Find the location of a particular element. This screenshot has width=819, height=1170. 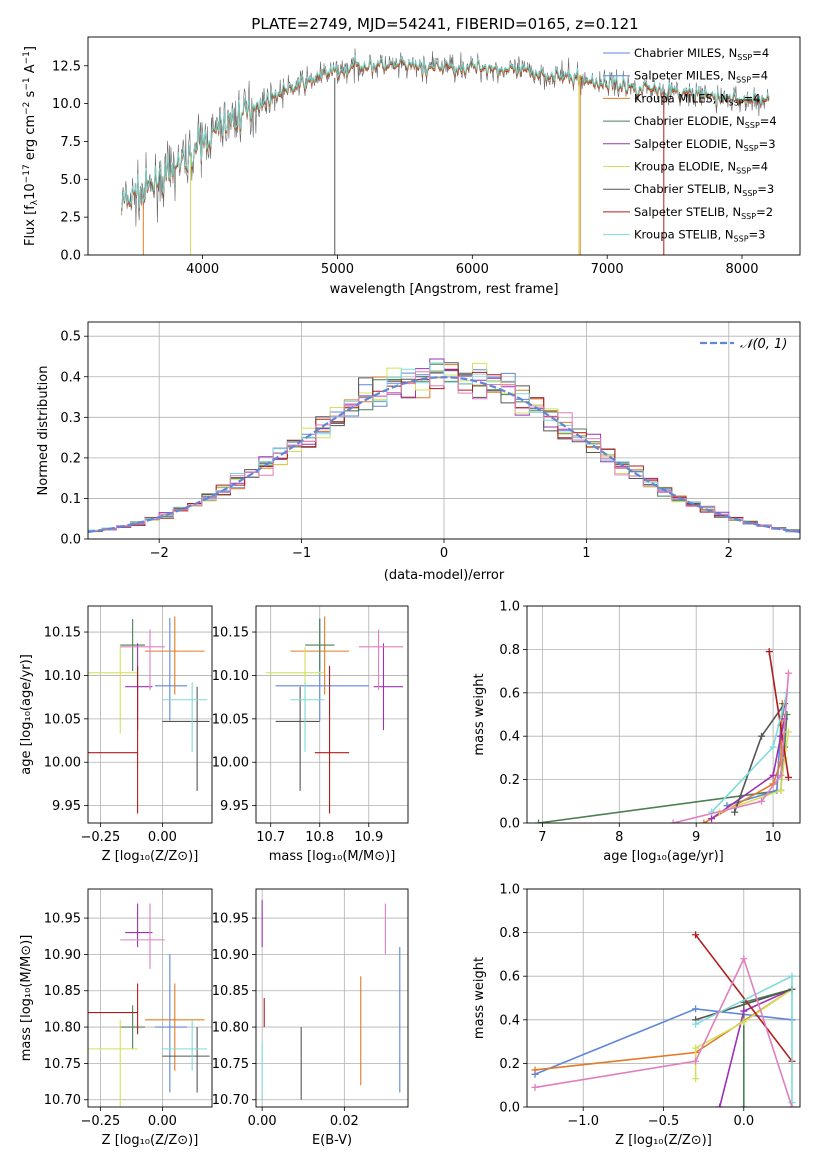

y-tick-label: 10.00 is located at coordinates (230, 763).